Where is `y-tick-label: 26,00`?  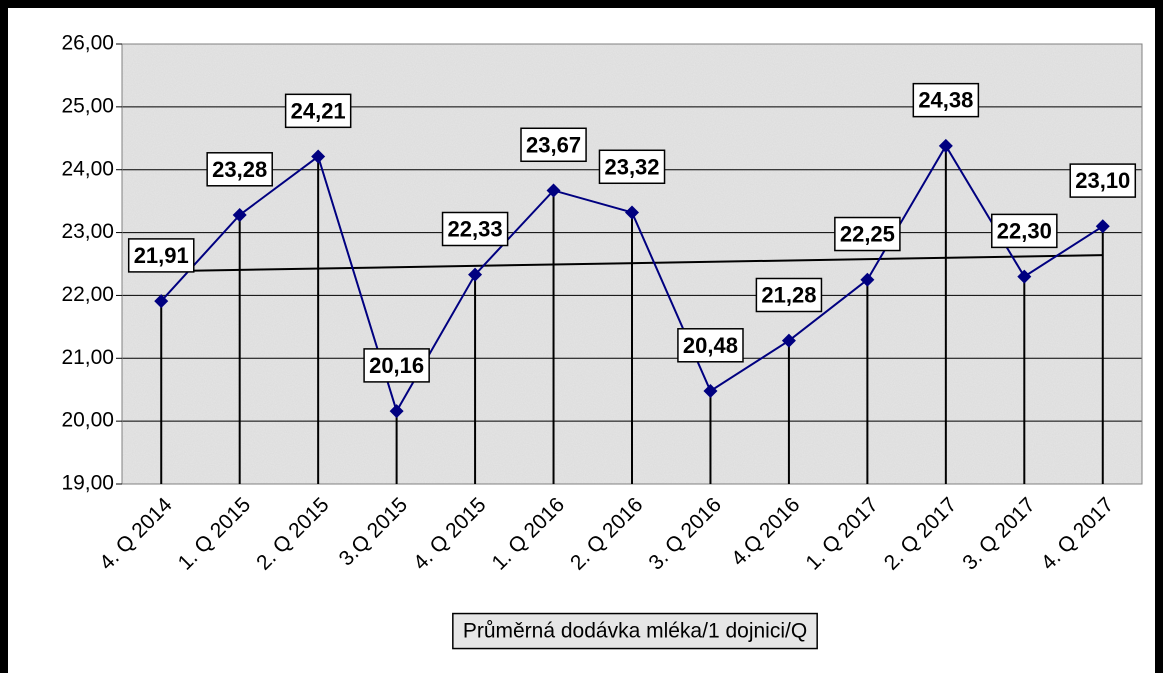
y-tick-label: 26,00 is located at coordinates (87, 43).